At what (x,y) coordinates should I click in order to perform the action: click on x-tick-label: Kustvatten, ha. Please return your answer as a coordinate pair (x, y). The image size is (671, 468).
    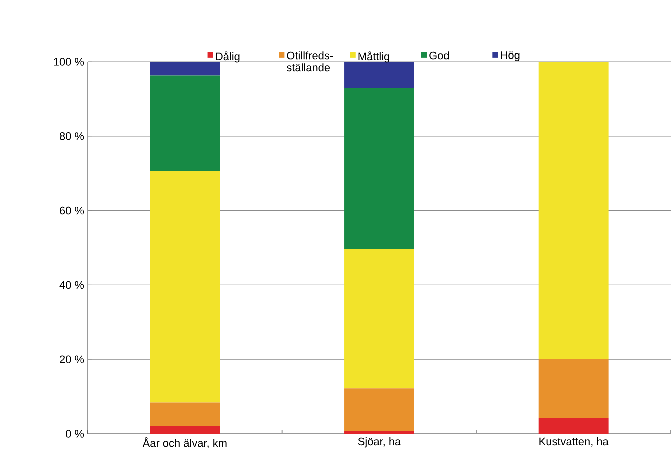
    Looking at the image, I should click on (574, 442).